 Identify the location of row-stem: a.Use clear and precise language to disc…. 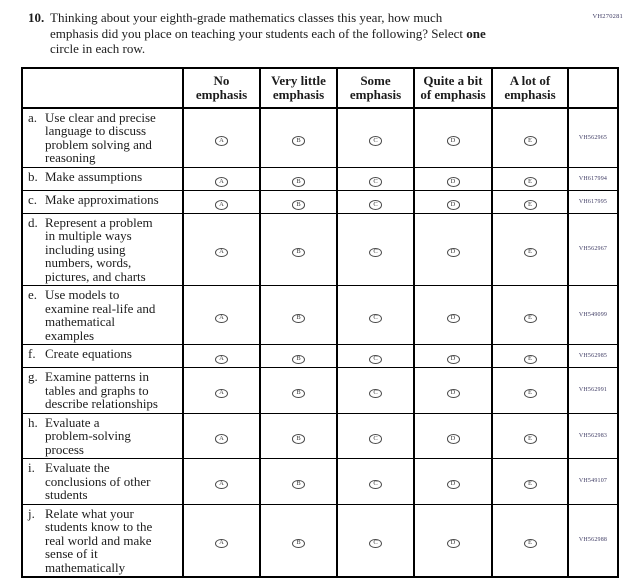
(102, 138).